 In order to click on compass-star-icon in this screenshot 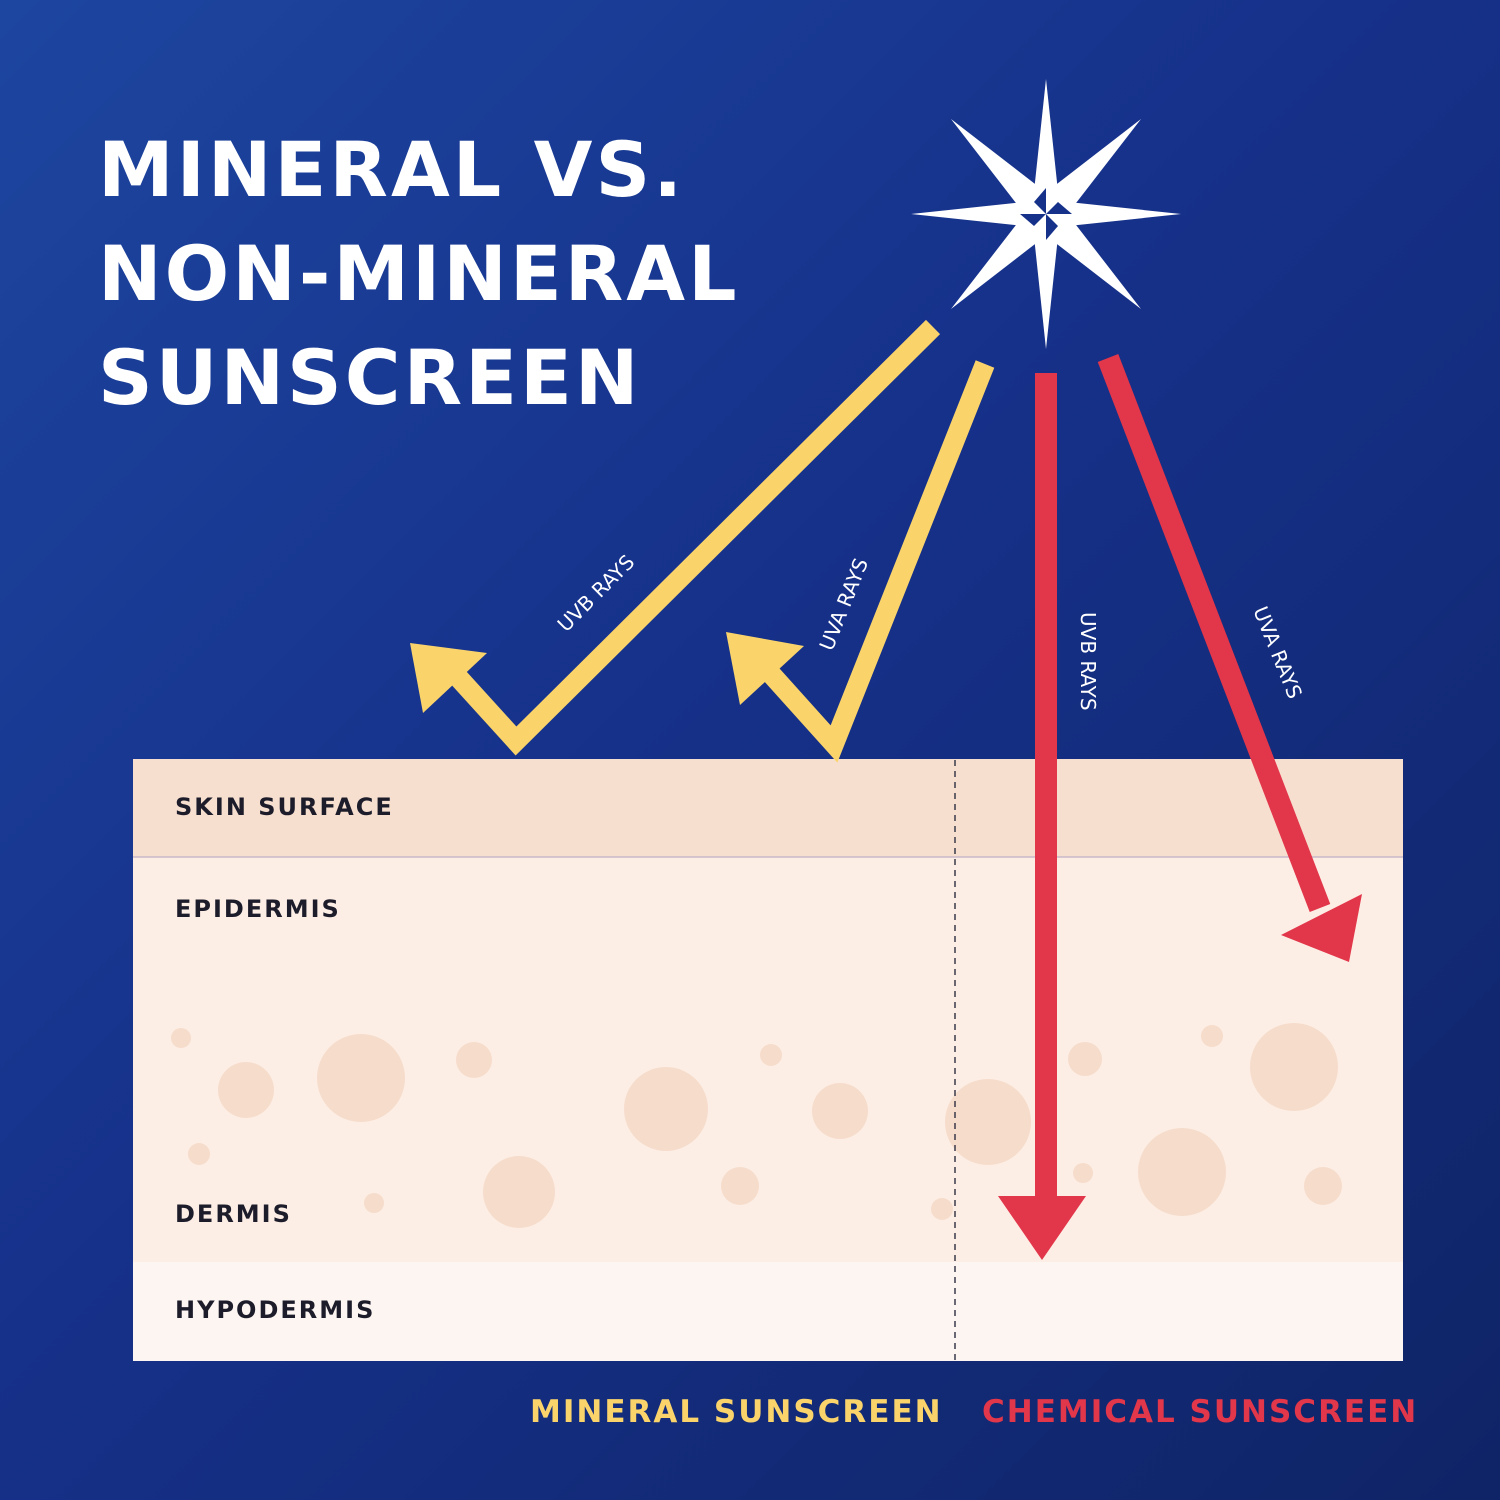, I will do `click(1046, 214)`.